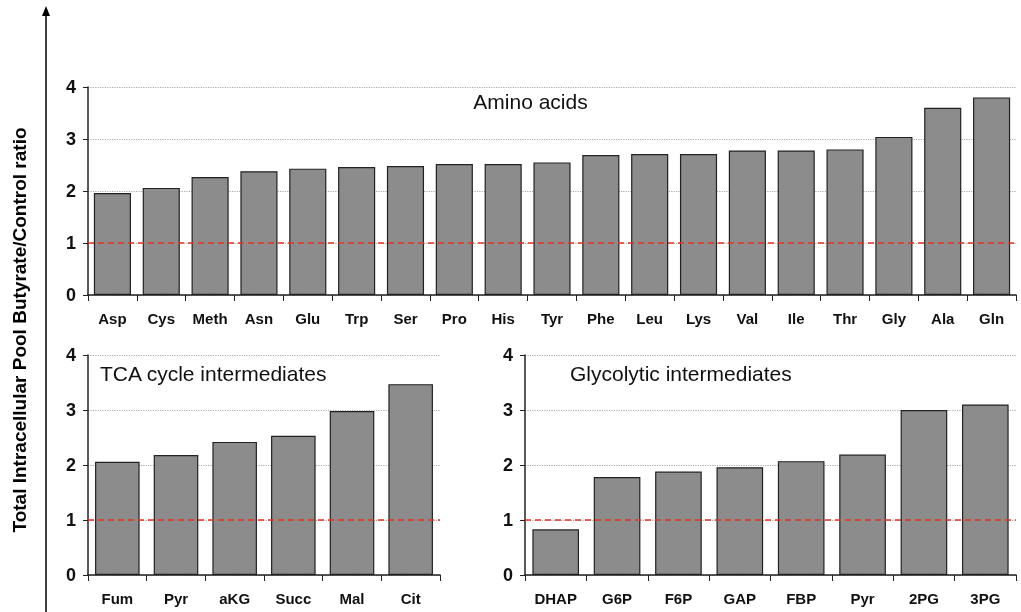  I want to click on chart-title: Amino acids, so click(530, 101).